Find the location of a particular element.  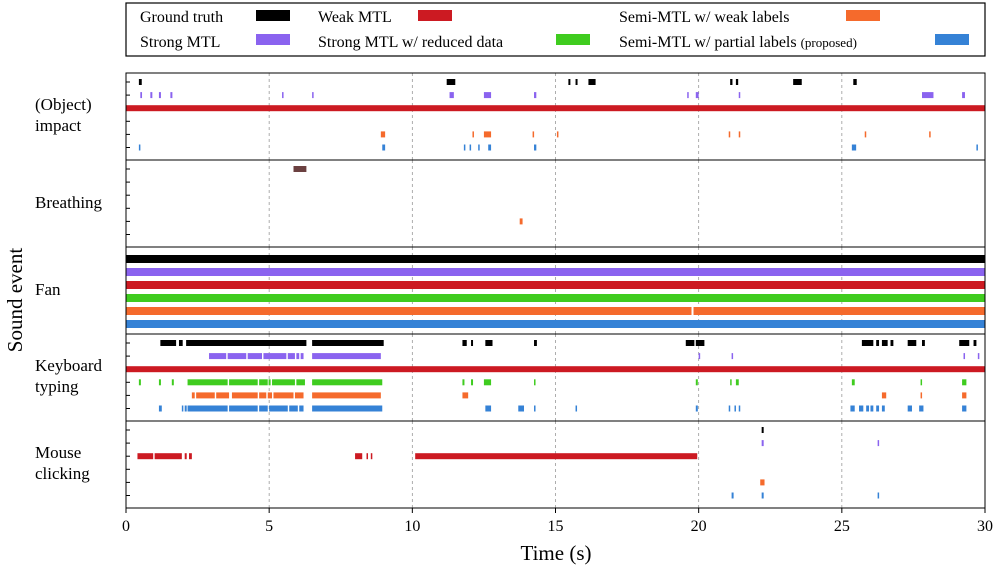

panel-3: Keyboard typing is located at coordinates (510, 377).